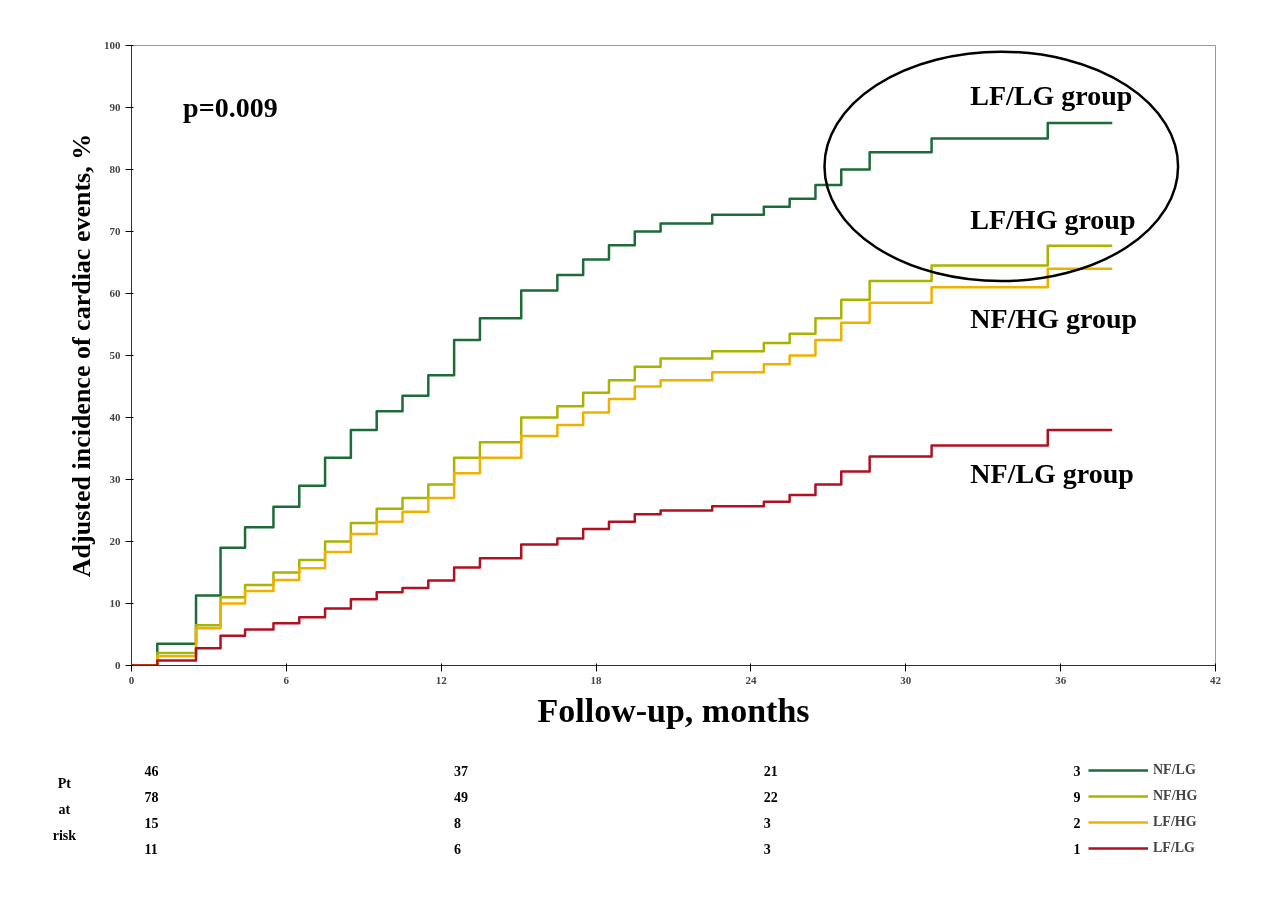 The height and width of the screenshot is (902, 1265). What do you see at coordinates (1174, 848) in the screenshot?
I see `legend-label: LF/LG` at bounding box center [1174, 848].